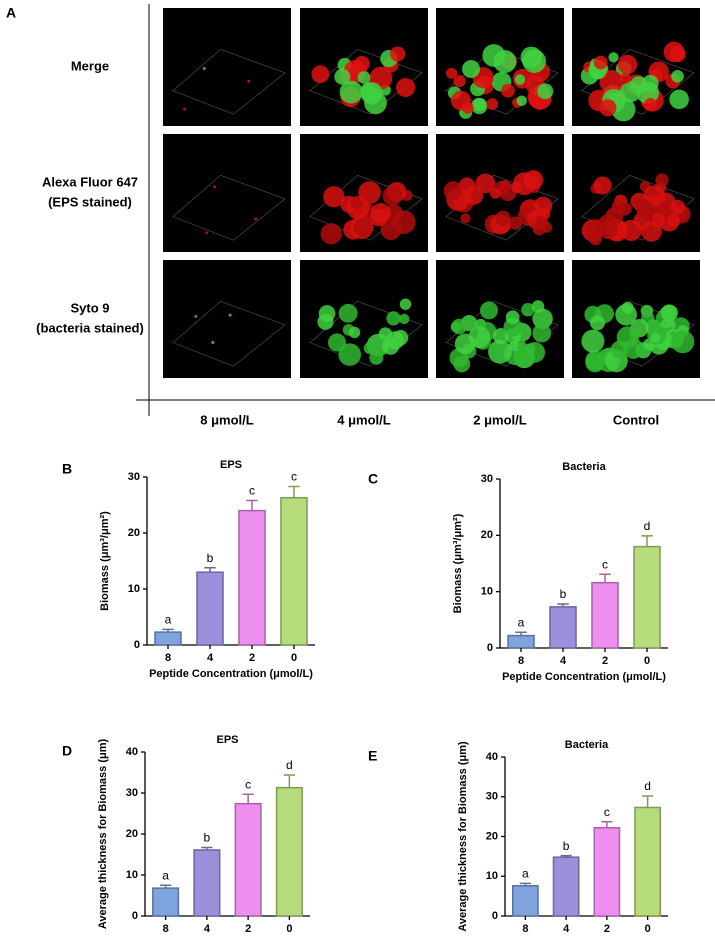 Image resolution: width=715 pixels, height=940 pixels. Describe the element at coordinates (372, 756) in the screenshot. I see `panel-label: E` at that location.